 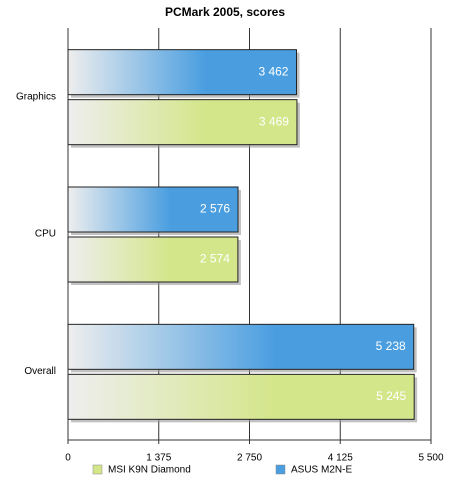 What do you see at coordinates (158, 458) in the screenshot?
I see `x-tick-label: 1 375` at bounding box center [158, 458].